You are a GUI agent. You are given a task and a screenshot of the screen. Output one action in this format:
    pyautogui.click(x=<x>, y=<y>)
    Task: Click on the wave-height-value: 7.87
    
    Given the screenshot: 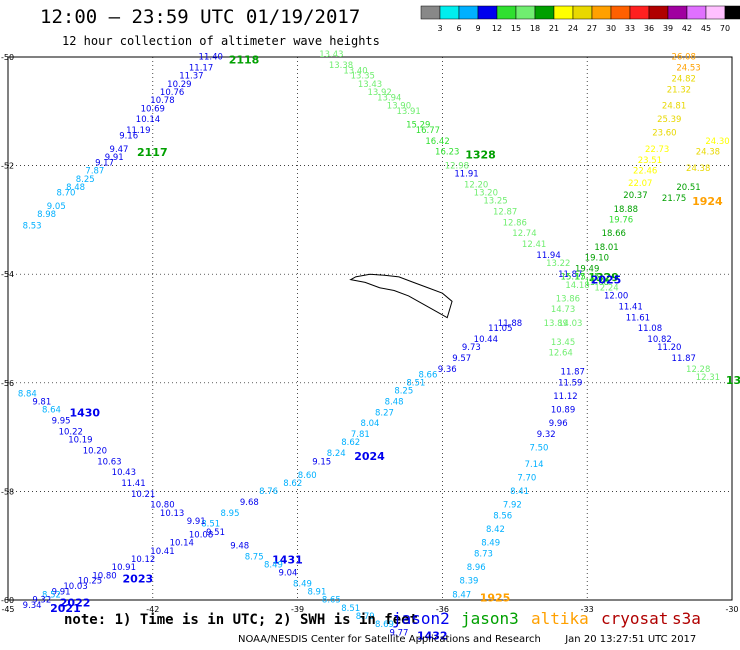 What is the action you would take?
    pyautogui.click(x=94, y=172)
    